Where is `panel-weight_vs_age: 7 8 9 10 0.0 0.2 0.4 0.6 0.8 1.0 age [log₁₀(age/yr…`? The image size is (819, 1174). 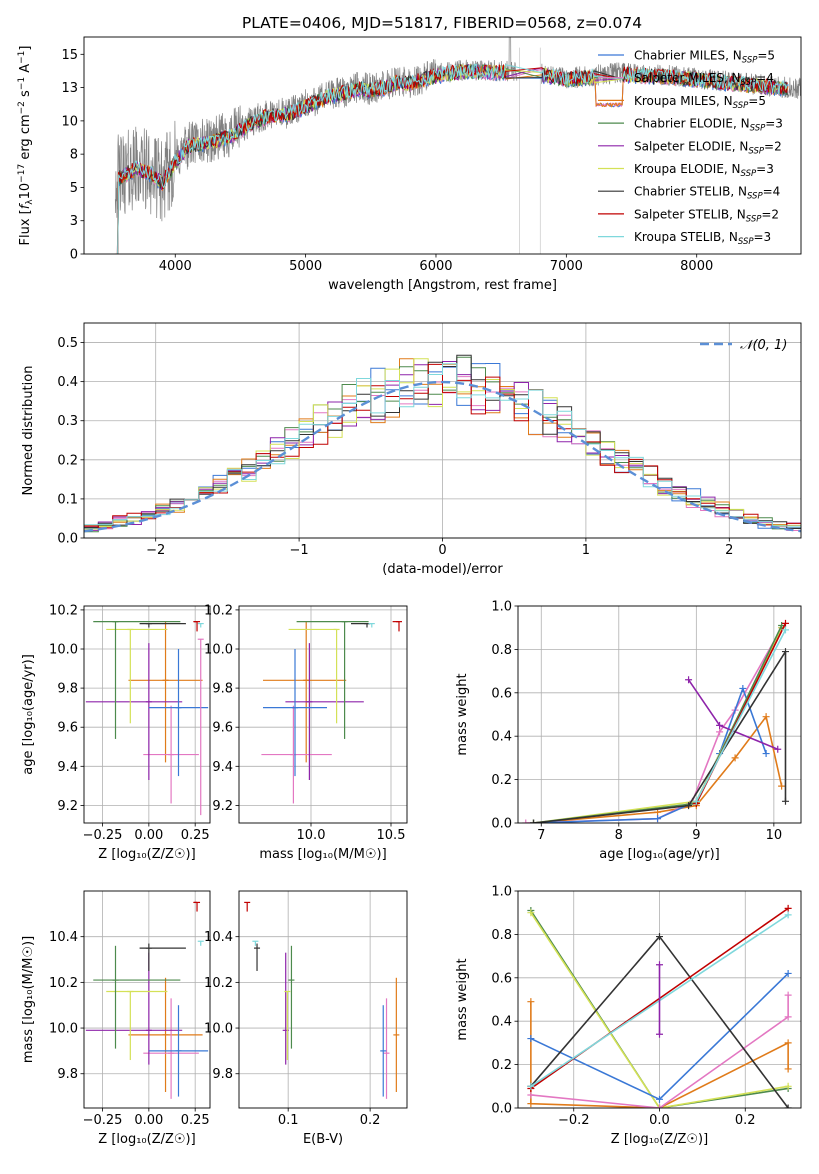
panel-weight_vs_age: 7 8 9 10 0.0 0.2 0.4 0.6 0.8 1.0 age [log₁₀(age/yr… is located at coordinates (628, 731).